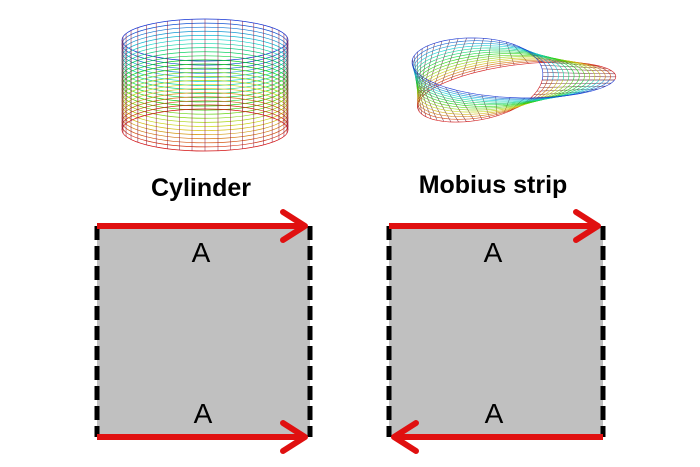  Describe the element at coordinates (493, 185) in the screenshot. I see `mobius-title: Mobius strip` at that location.